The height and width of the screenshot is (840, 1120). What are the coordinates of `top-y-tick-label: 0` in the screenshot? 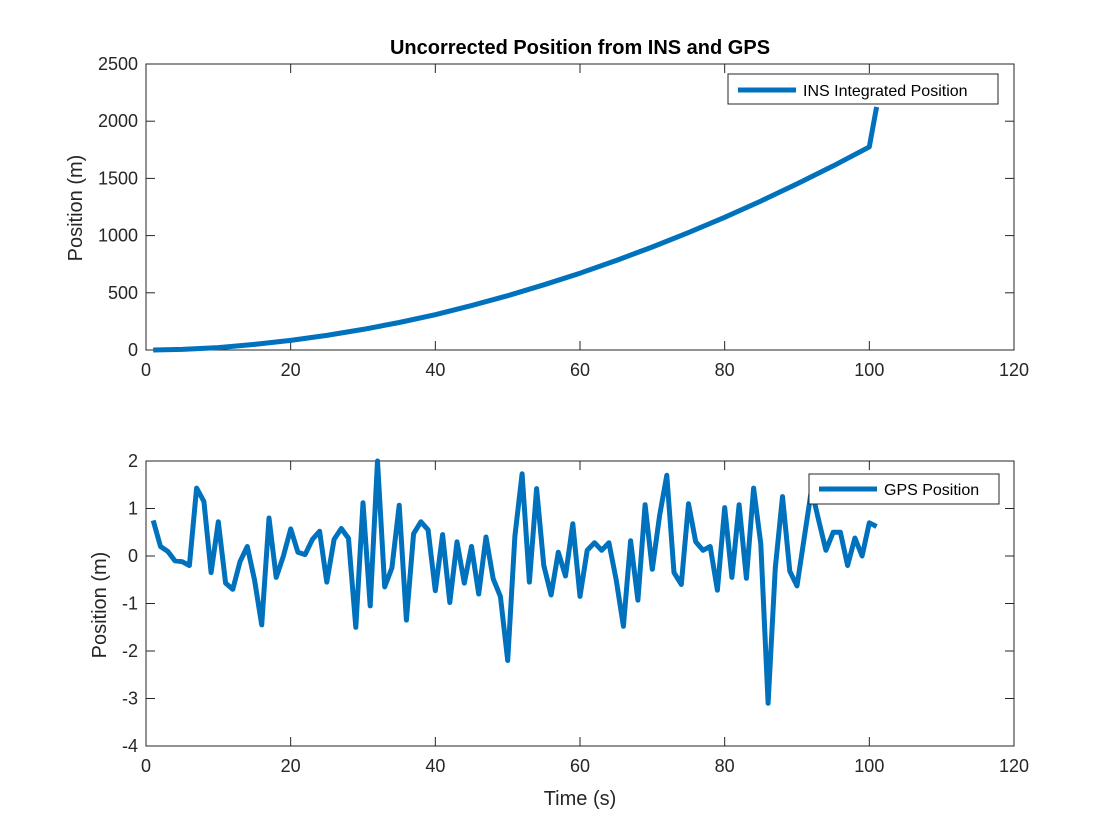 It's located at (133, 350).